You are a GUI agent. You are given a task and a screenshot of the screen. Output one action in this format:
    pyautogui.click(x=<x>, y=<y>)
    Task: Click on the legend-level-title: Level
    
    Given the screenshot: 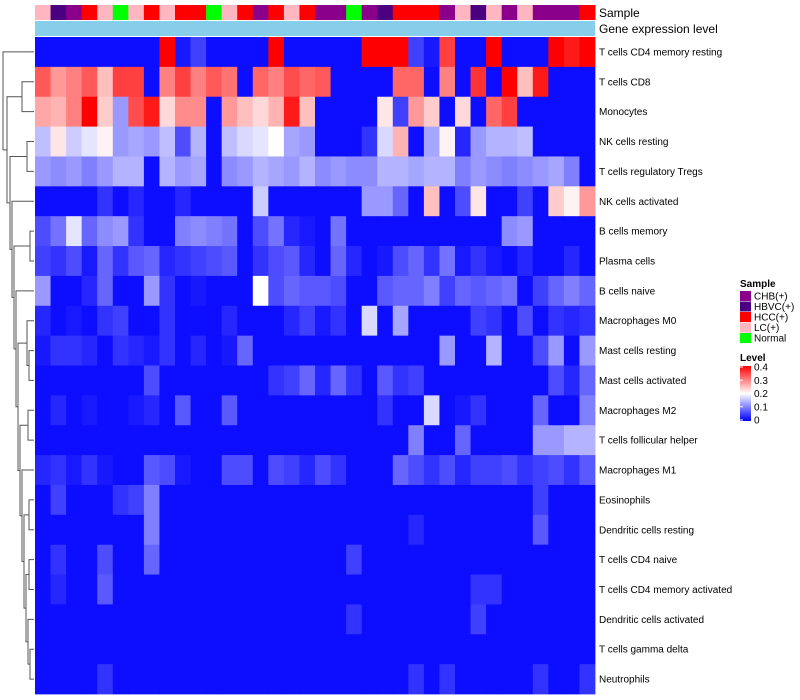 What is the action you would take?
    pyautogui.click(x=753, y=358)
    